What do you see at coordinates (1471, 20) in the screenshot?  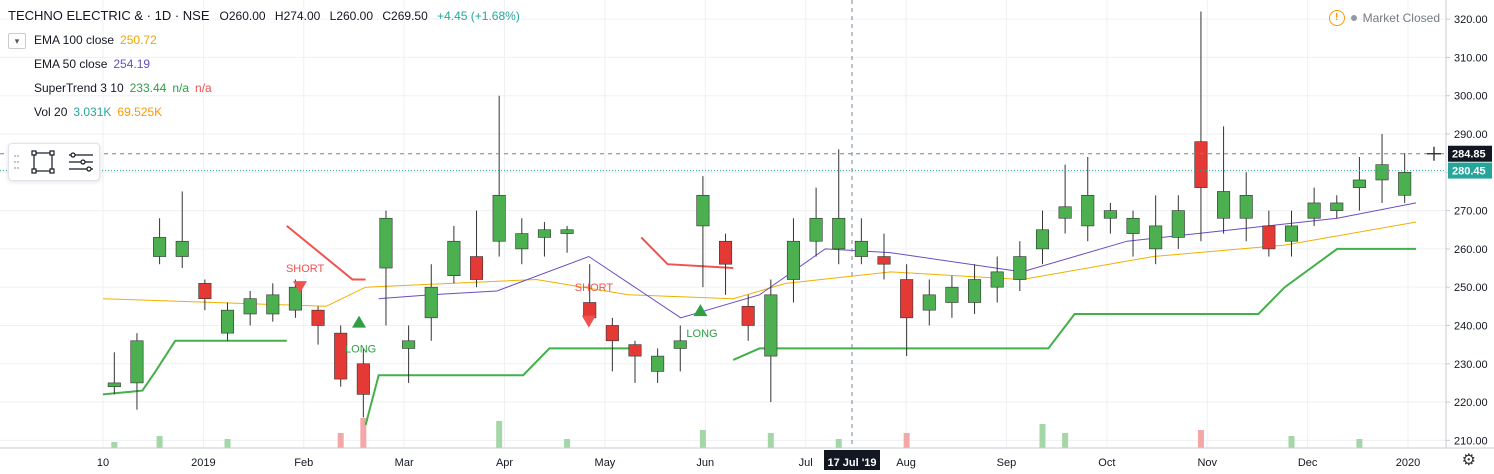 I see `price-tick-label: 320.00` at bounding box center [1471, 20].